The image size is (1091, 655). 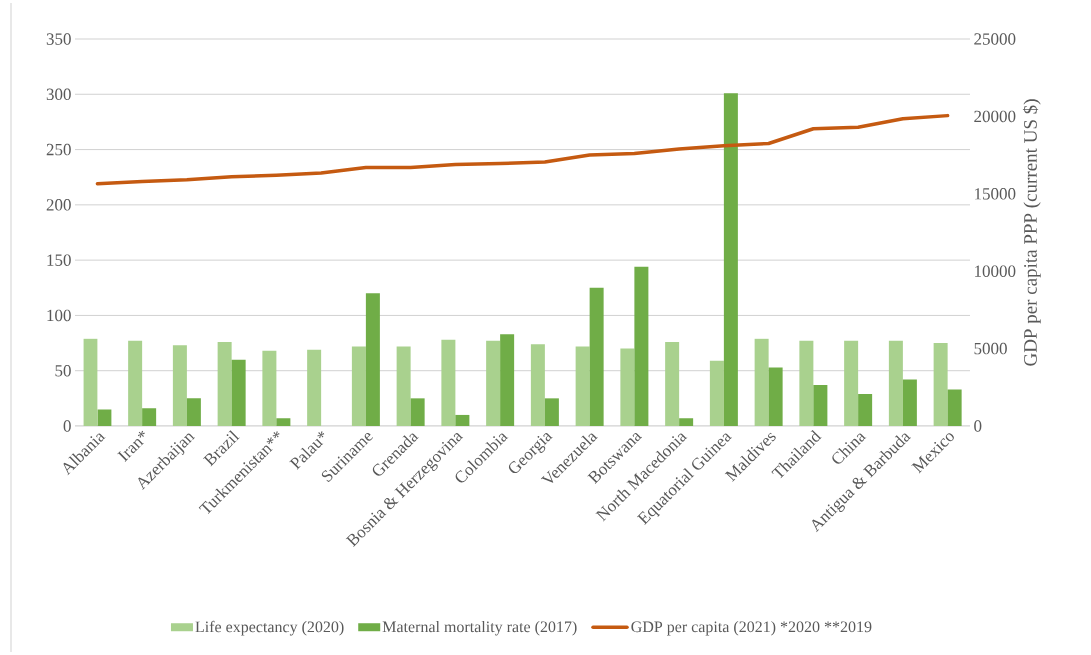 What do you see at coordinates (58, 94) in the screenshot?
I see `y-tick-label: 300` at bounding box center [58, 94].